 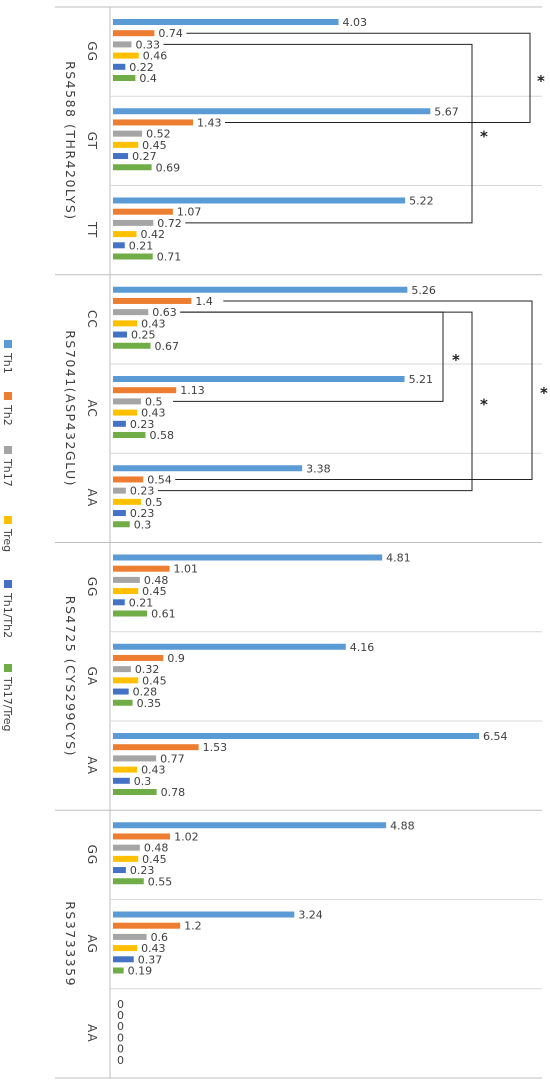 What do you see at coordinates (144, 156) in the screenshot?
I see `data-label: 0.27` at bounding box center [144, 156].